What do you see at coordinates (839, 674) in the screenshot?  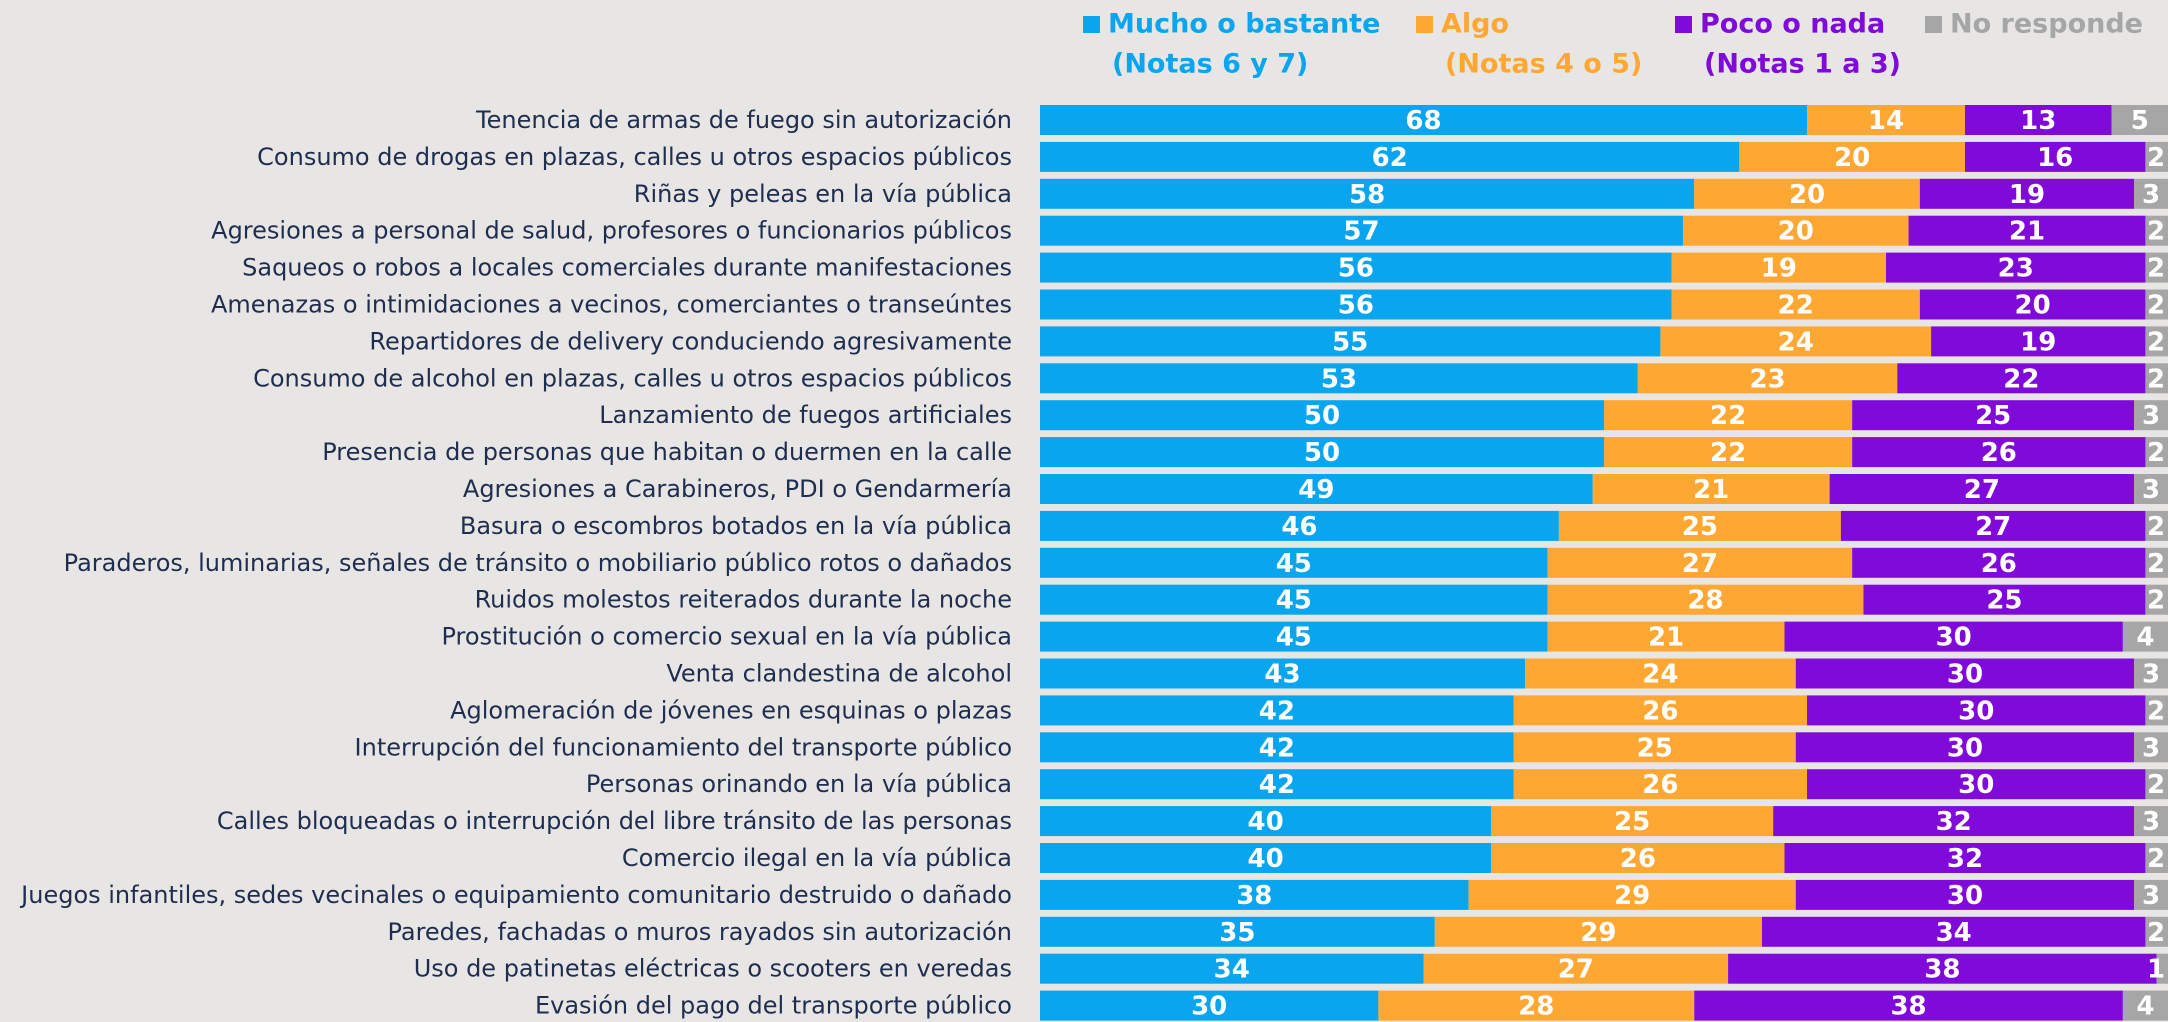 I see `category-label: Venta clandestina de alcohol` at bounding box center [839, 674].